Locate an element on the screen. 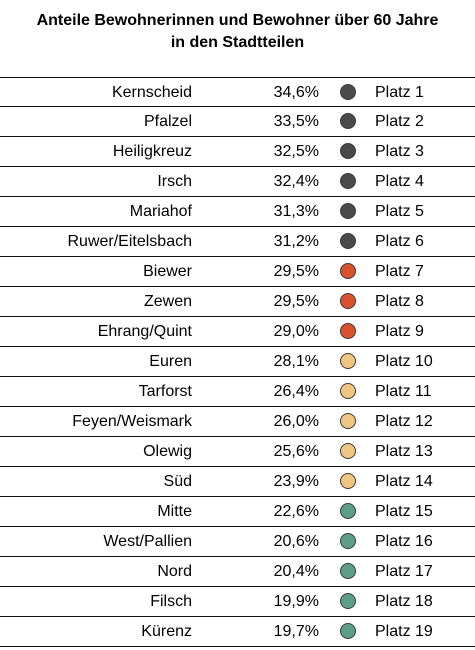 This screenshot has width=475, height=650. district-name: Filsch is located at coordinates (171, 601).